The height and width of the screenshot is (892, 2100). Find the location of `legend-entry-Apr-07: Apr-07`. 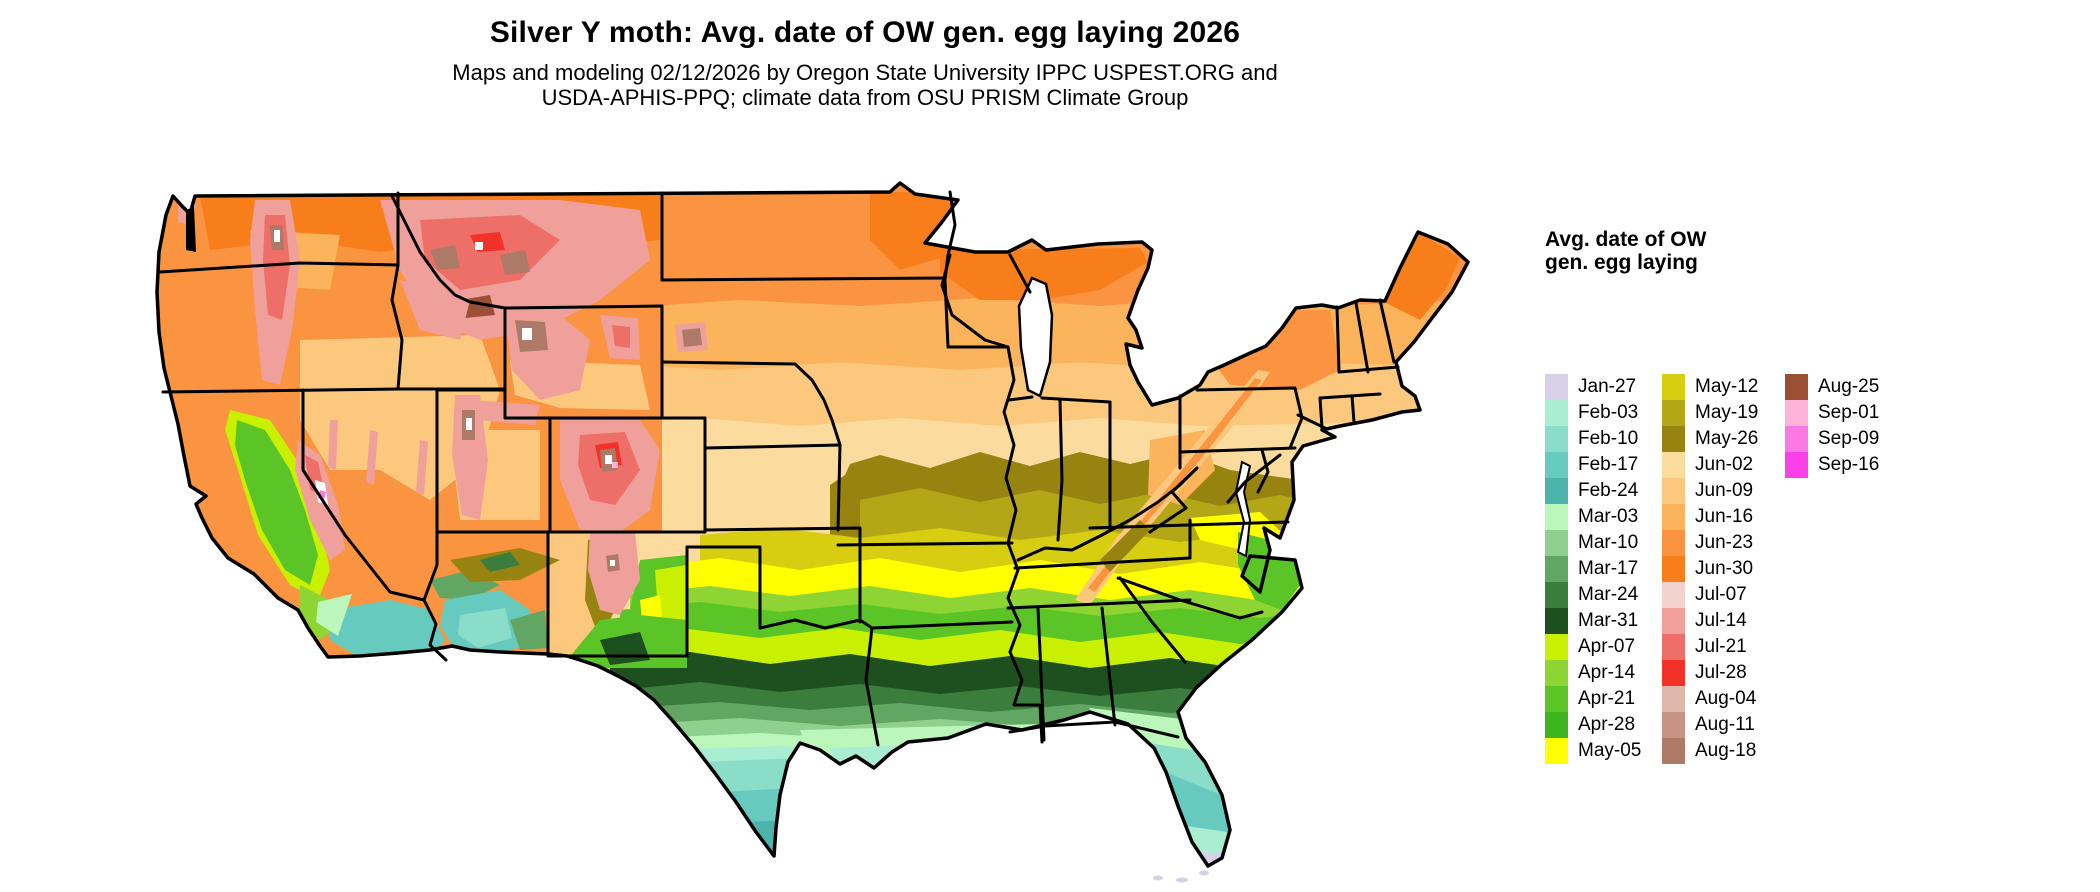

legend-entry-Apr-07: Apr-07 is located at coordinates (1593, 647).